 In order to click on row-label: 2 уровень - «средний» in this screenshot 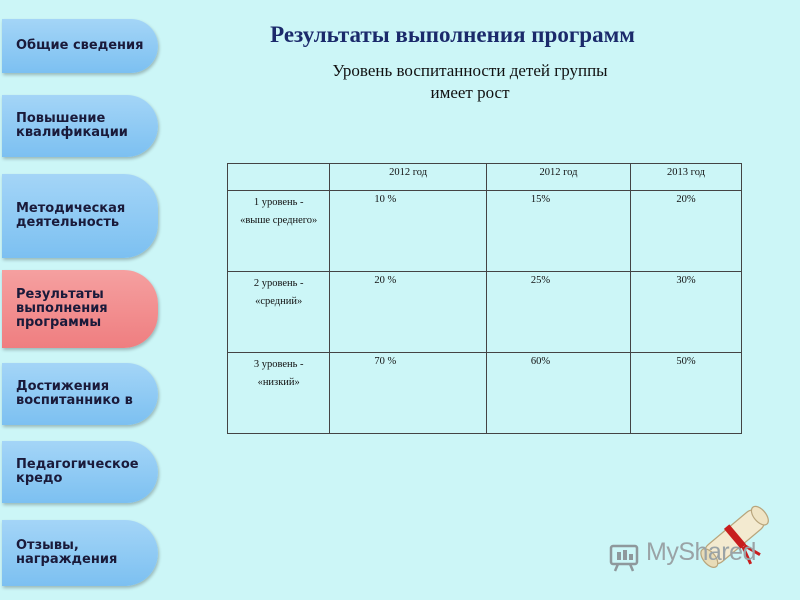, I will do `click(278, 312)`.